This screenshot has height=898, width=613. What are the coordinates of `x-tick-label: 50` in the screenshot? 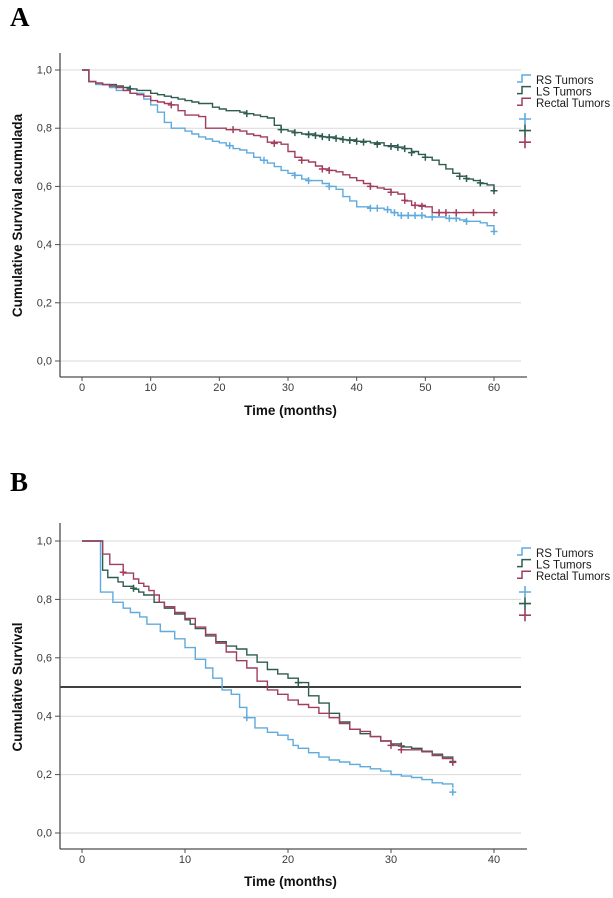 It's located at (425, 388).